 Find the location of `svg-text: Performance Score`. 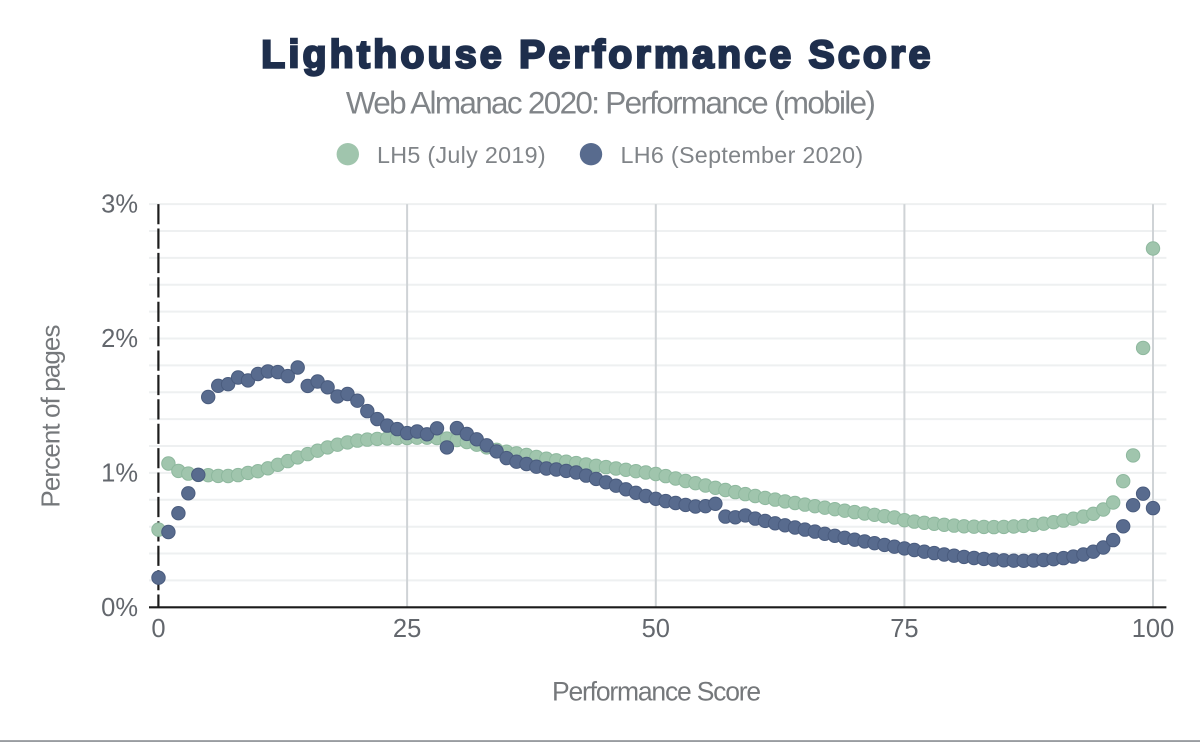

svg-text: Performance Score is located at coordinates (656, 692).